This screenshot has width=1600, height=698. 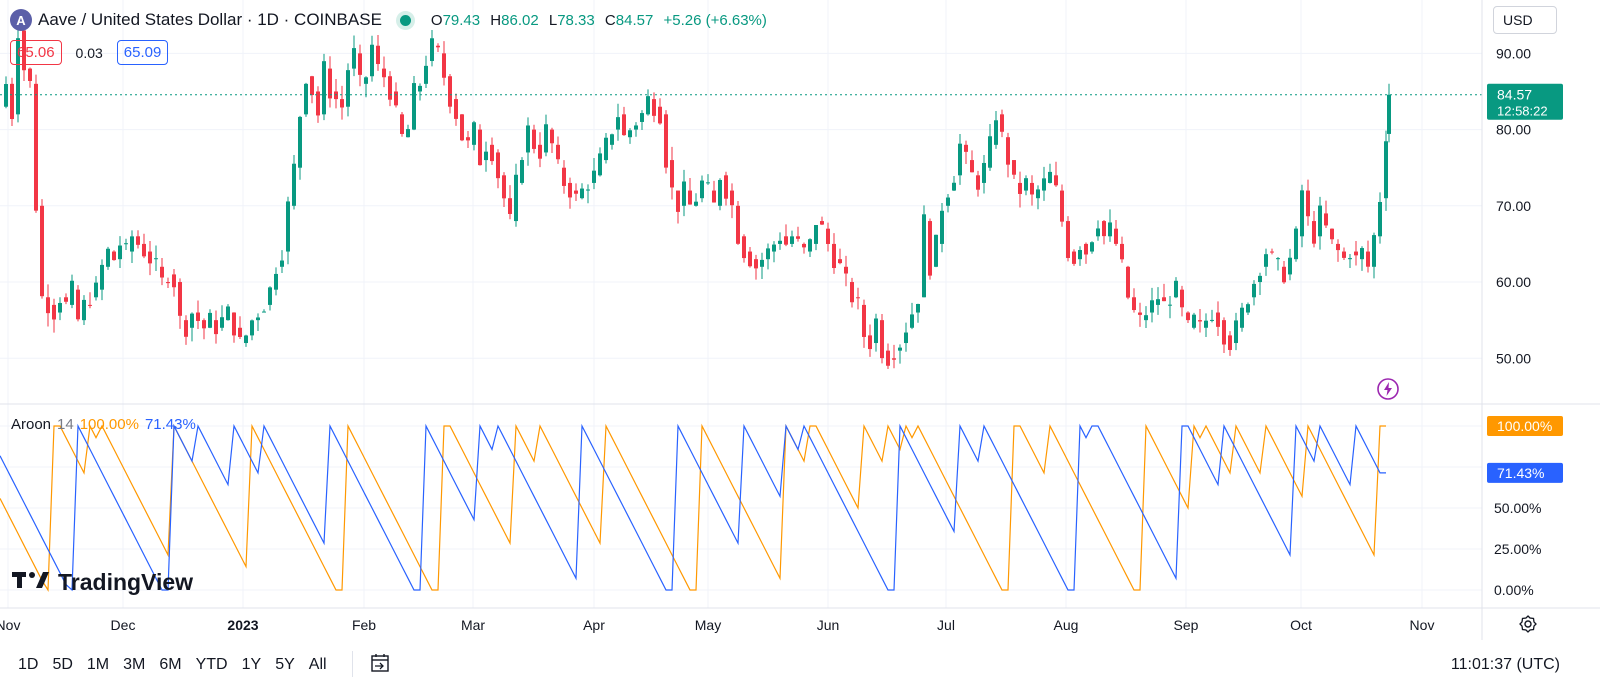 I want to click on range-1y-button: 1Y, so click(x=251, y=664).